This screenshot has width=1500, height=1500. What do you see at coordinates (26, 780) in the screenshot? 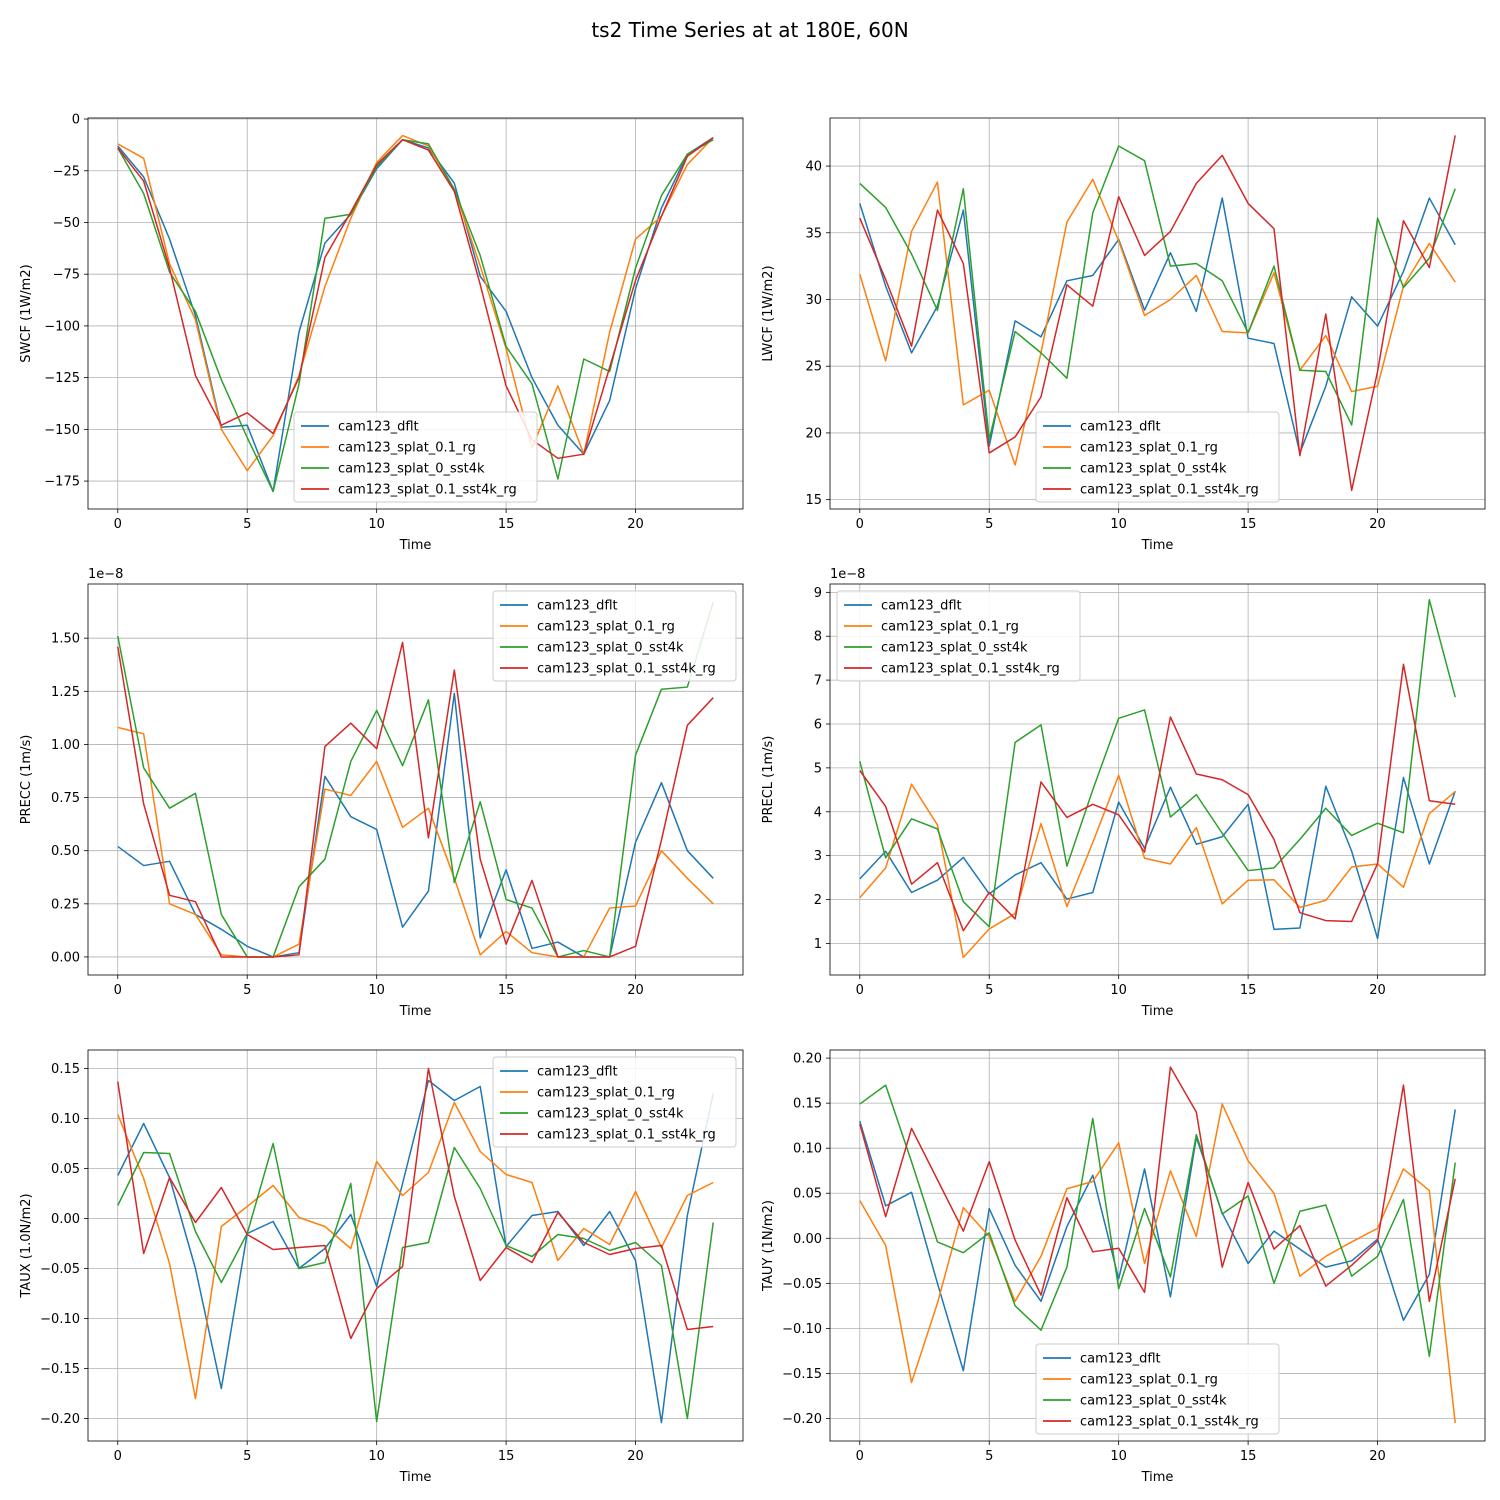
I see `y-axis-label: PRECC (1m/s)` at bounding box center [26, 780].